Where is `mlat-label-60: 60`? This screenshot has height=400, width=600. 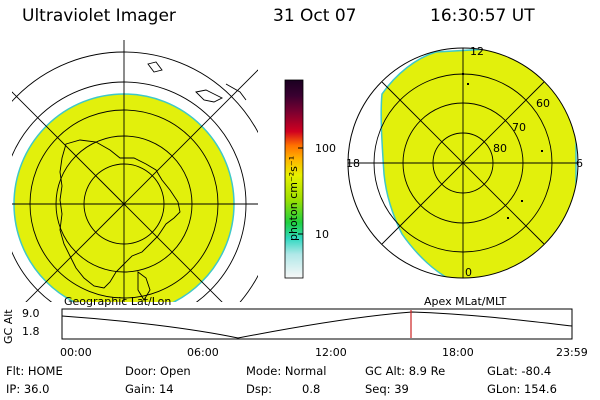
mlat-label-60: 60 is located at coordinates (543, 103).